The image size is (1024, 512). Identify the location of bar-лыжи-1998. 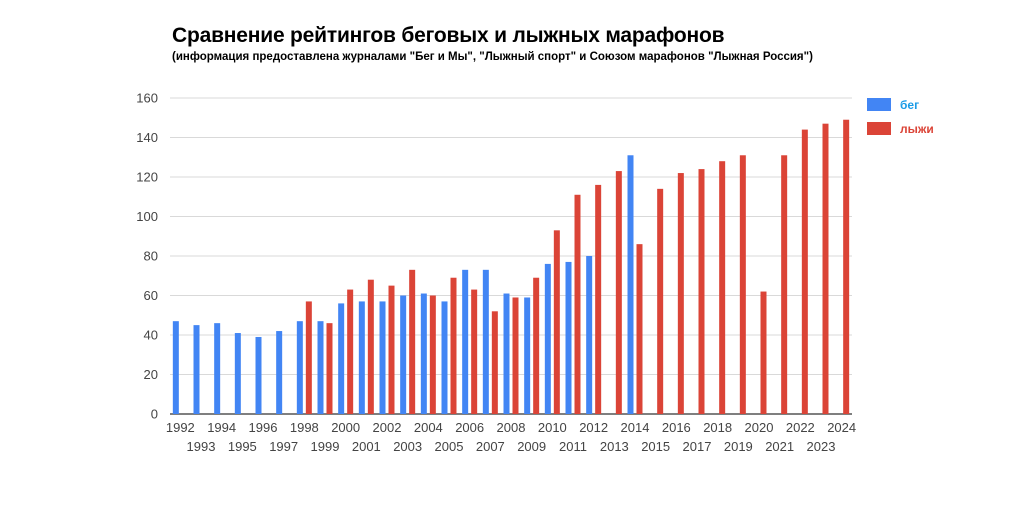
(308, 357).